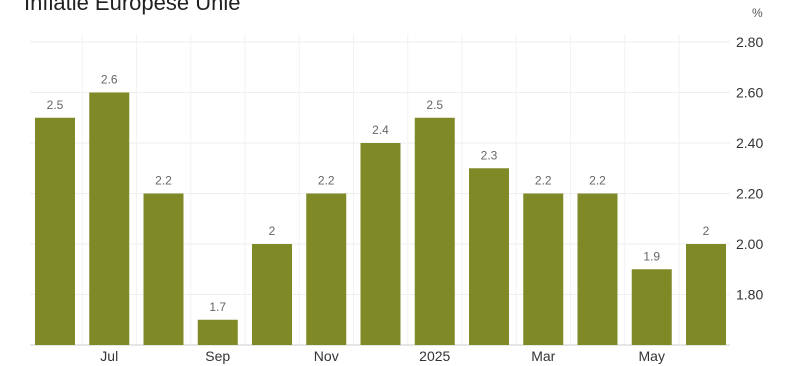  Describe the element at coordinates (543, 356) in the screenshot. I see `x-tick-label: Mar` at that location.